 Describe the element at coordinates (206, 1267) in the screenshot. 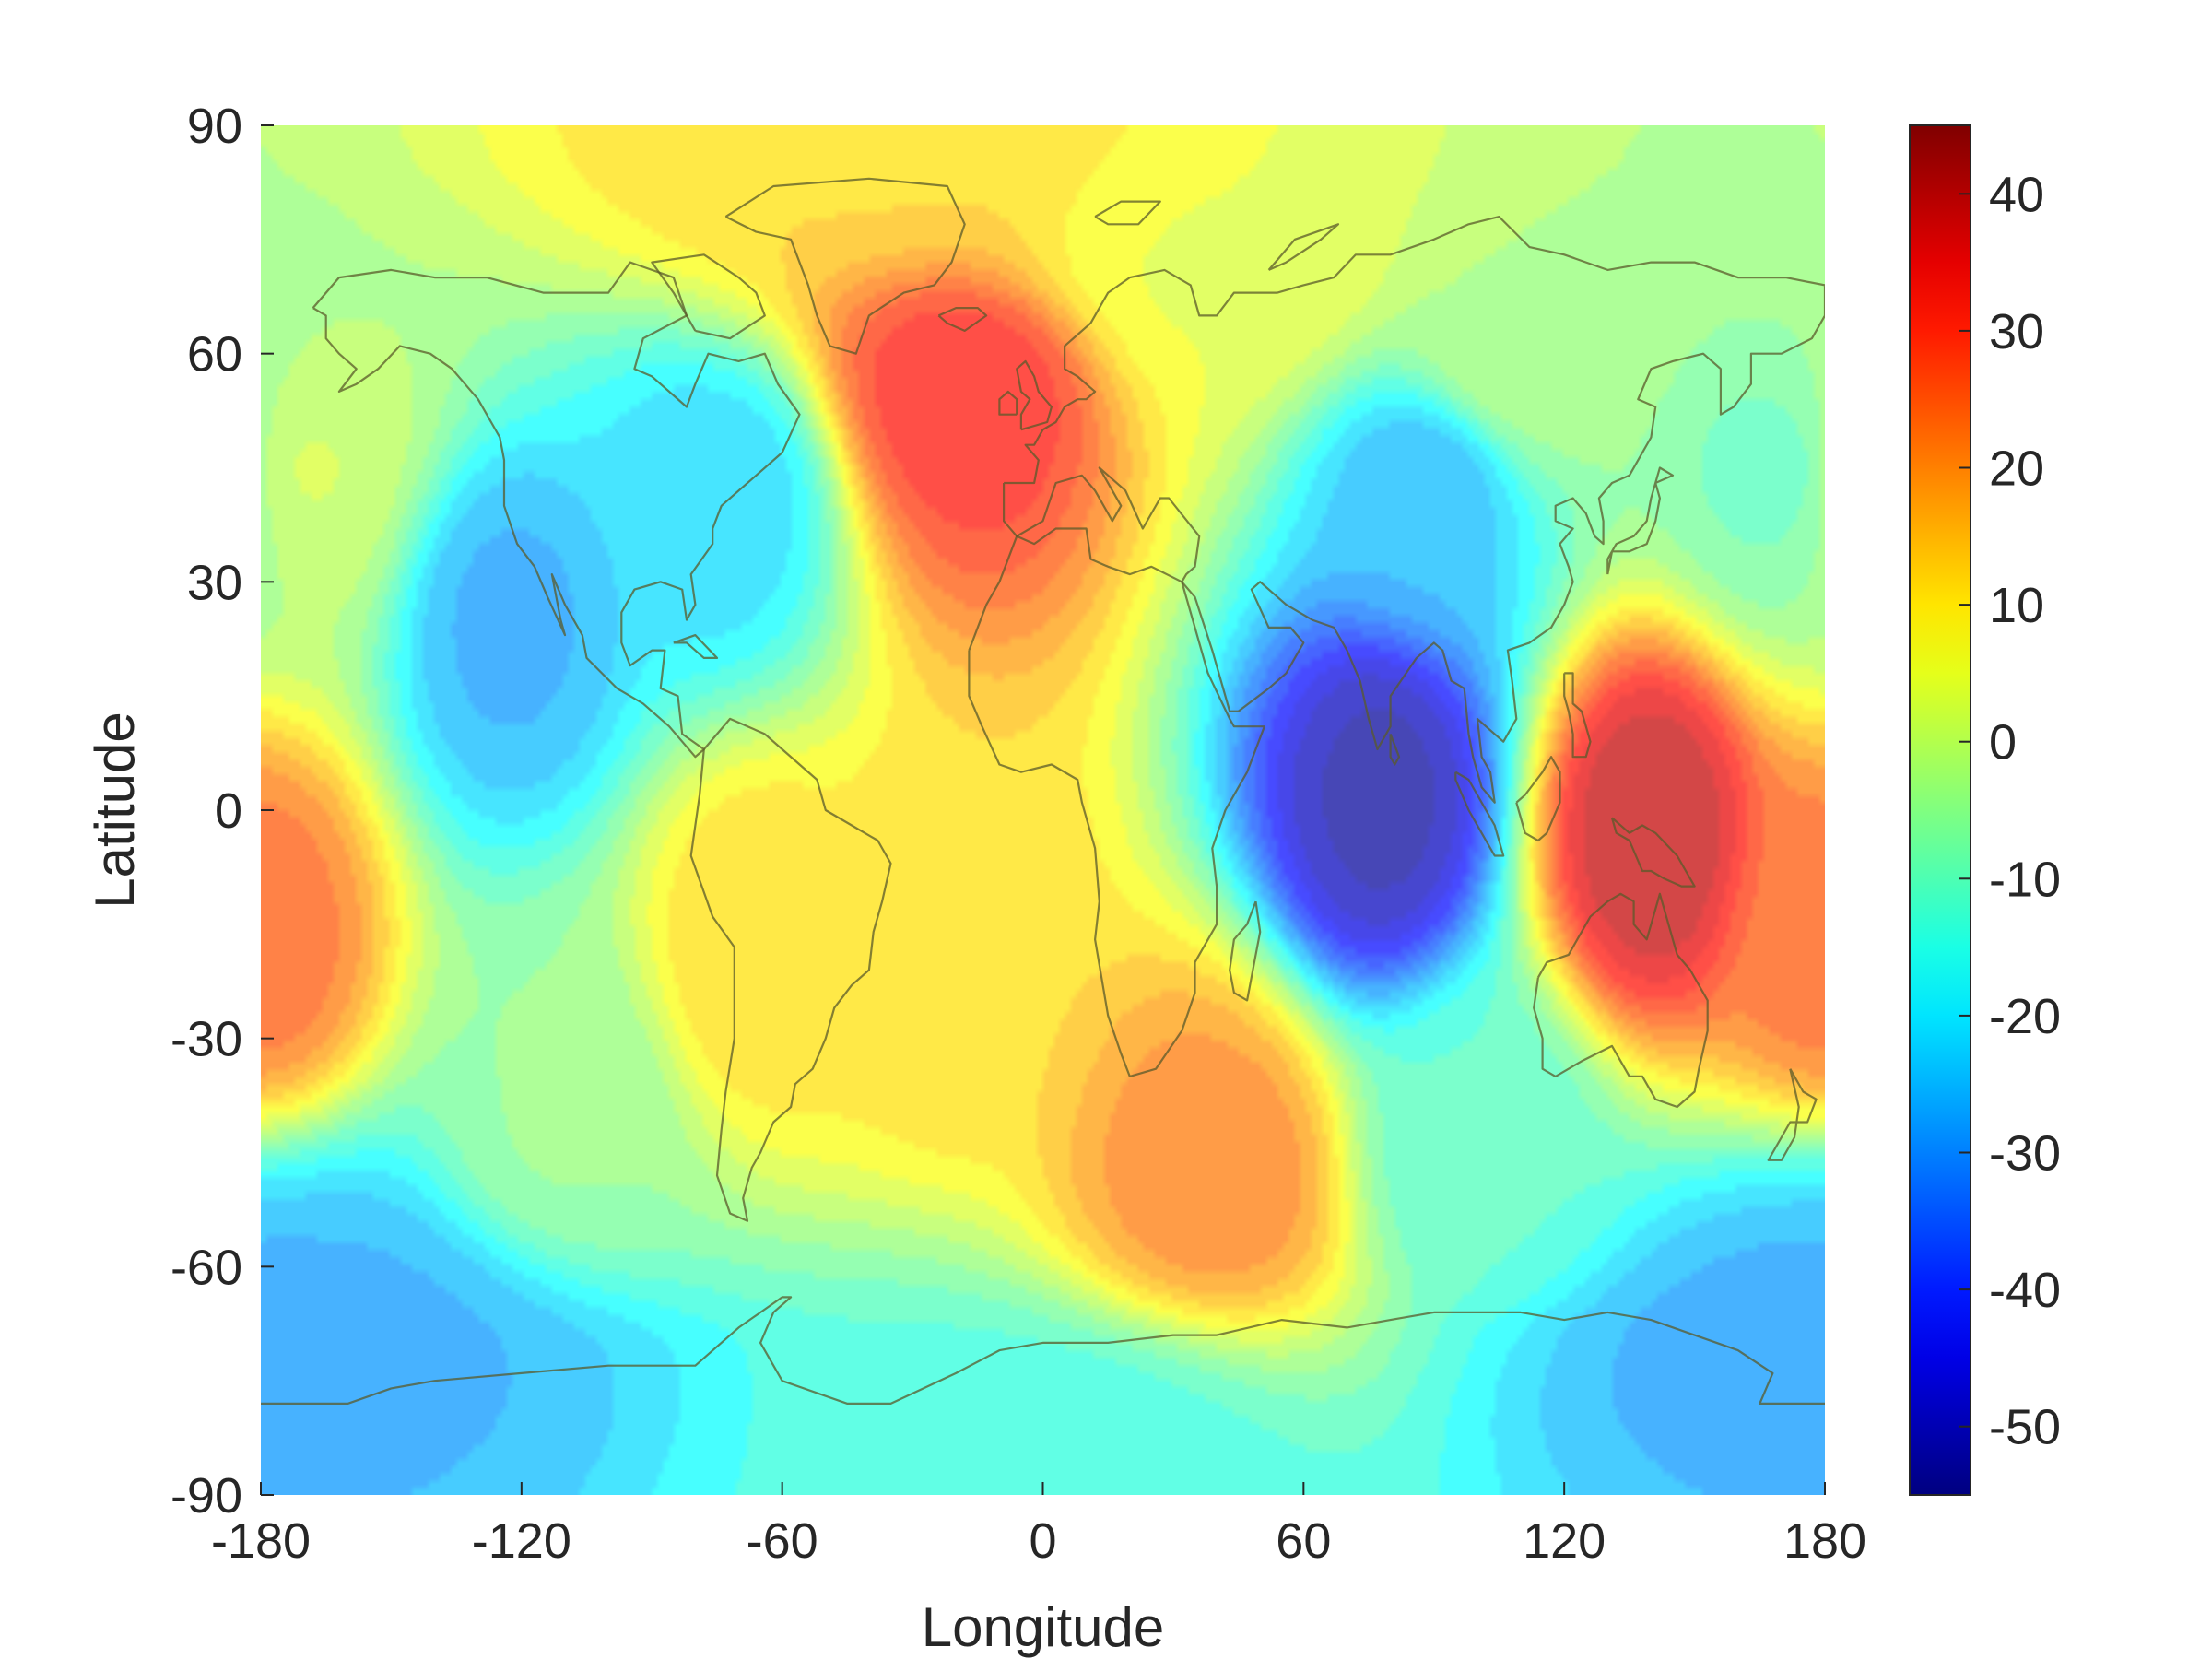

I see `y-tick-label: -60` at that location.